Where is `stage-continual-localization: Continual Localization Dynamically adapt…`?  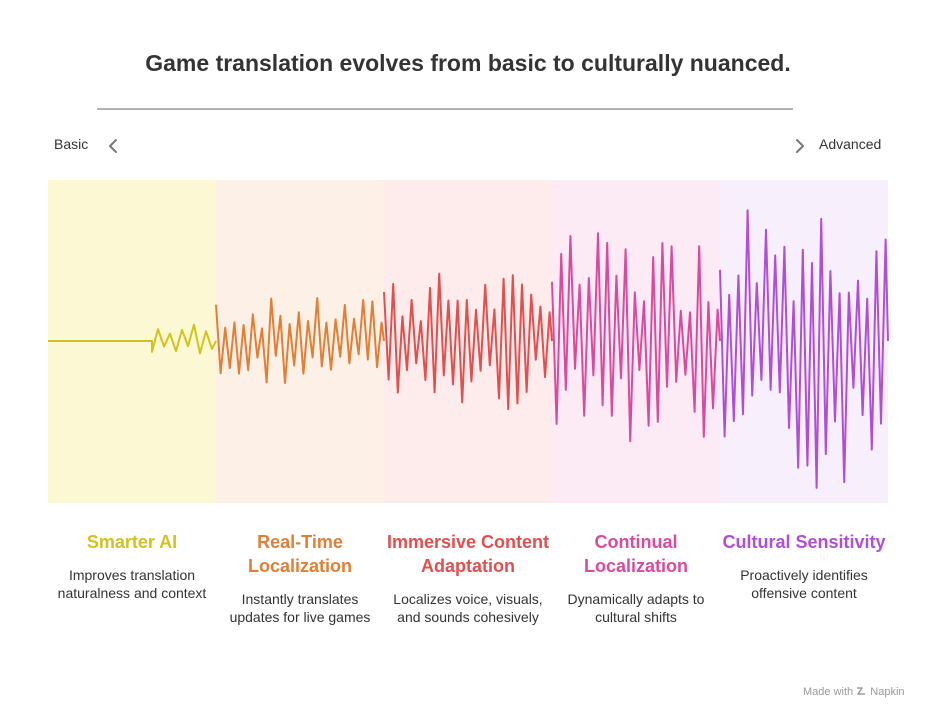
stage-continual-localization: Continual Localization Dynamically adapt… is located at coordinates (636, 578).